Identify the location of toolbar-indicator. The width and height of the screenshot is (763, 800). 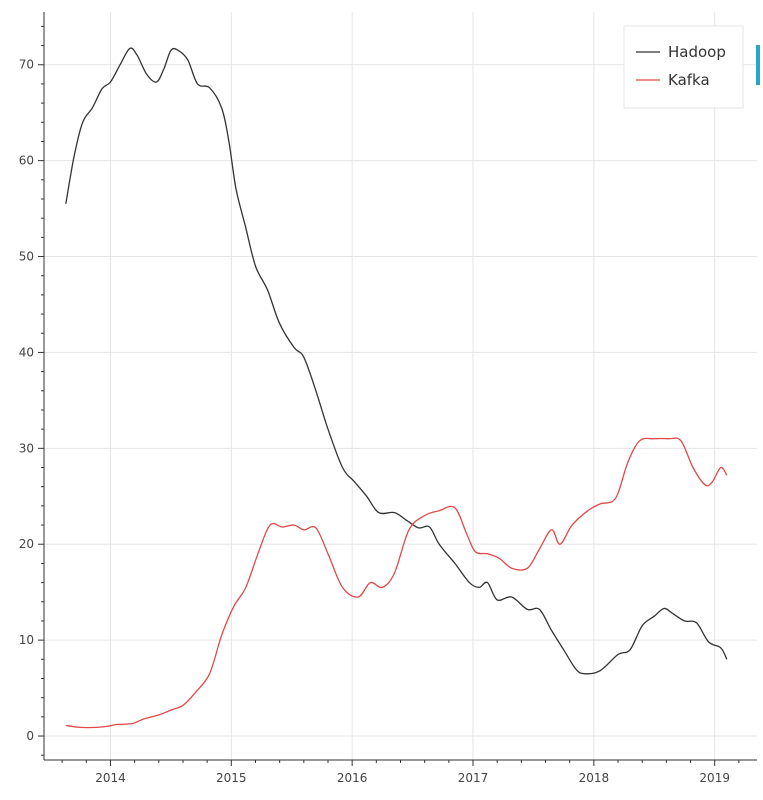
(758, 65).